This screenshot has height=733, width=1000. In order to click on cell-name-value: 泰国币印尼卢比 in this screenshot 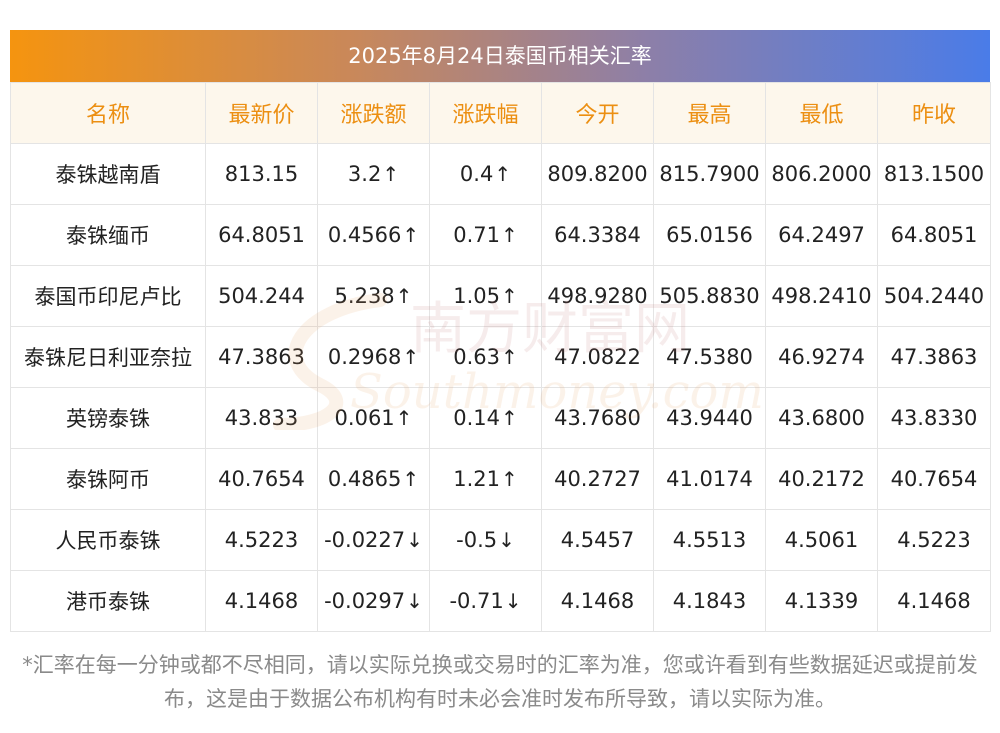, I will do `click(108, 297)`.